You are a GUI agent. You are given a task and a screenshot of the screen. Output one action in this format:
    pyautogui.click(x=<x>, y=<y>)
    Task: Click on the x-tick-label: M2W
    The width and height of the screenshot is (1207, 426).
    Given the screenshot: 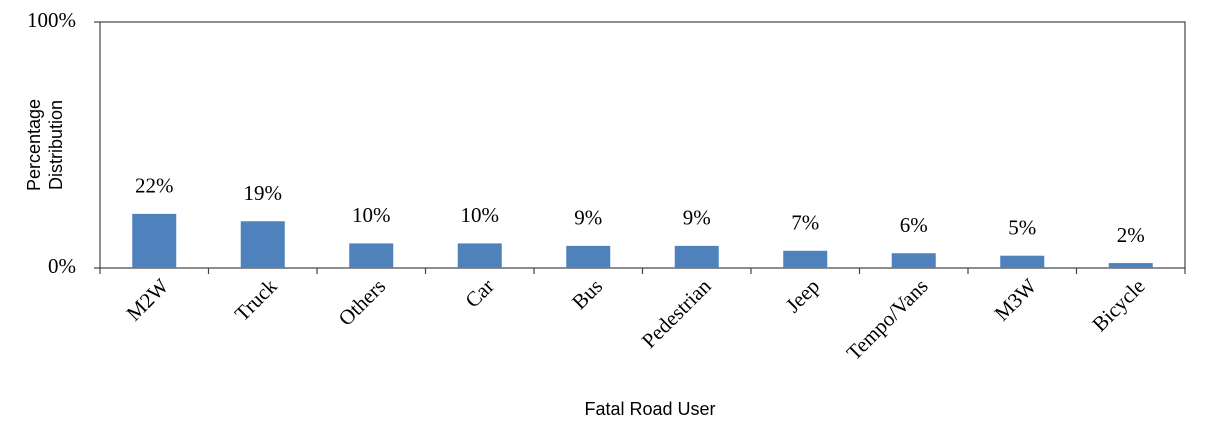 What is the action you would take?
    pyautogui.click(x=148, y=300)
    